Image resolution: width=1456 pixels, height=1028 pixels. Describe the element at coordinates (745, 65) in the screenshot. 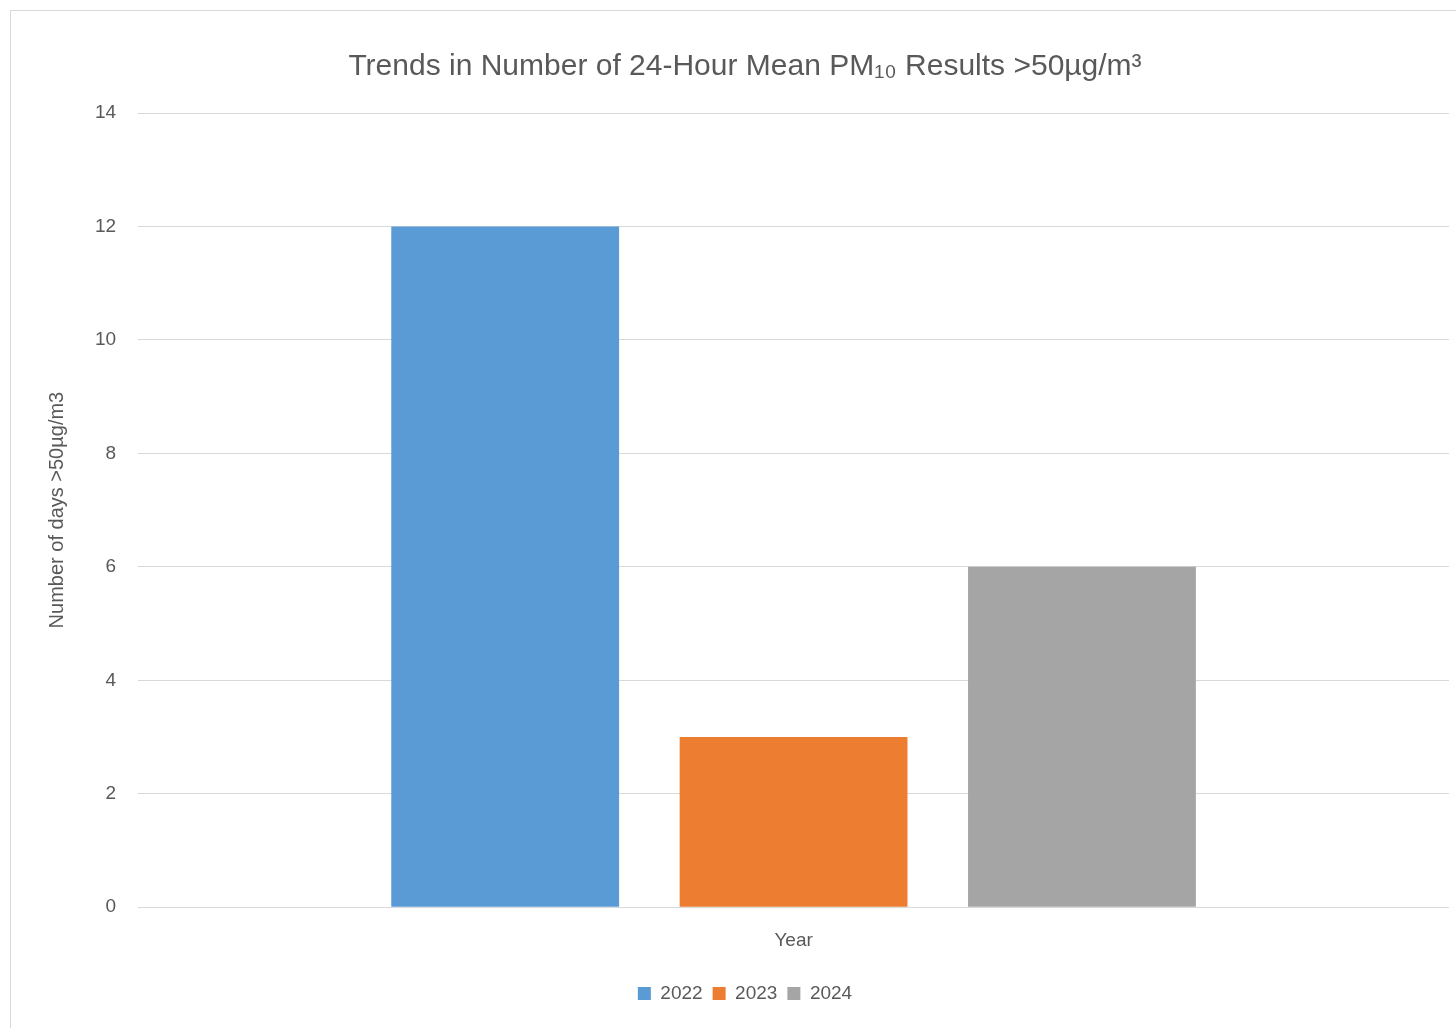

I see `chart-title: Trends in Number of 24-Hour Mean PM₁₀ Results >50µg/m³` at that location.